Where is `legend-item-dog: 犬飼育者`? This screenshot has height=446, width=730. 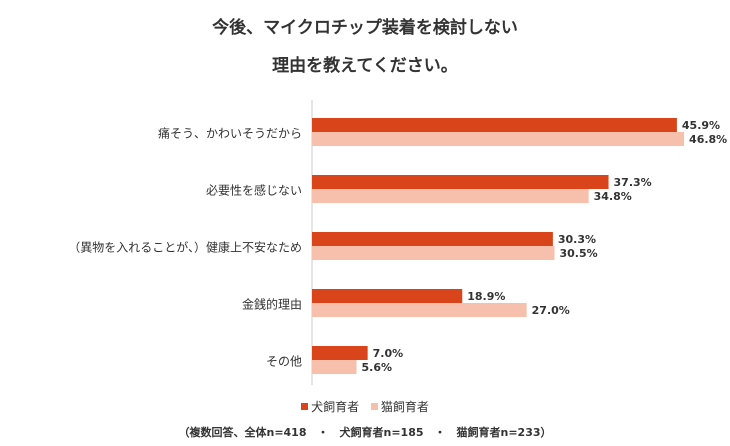 legend-item-dog: 犬飼育者 is located at coordinates (330, 406).